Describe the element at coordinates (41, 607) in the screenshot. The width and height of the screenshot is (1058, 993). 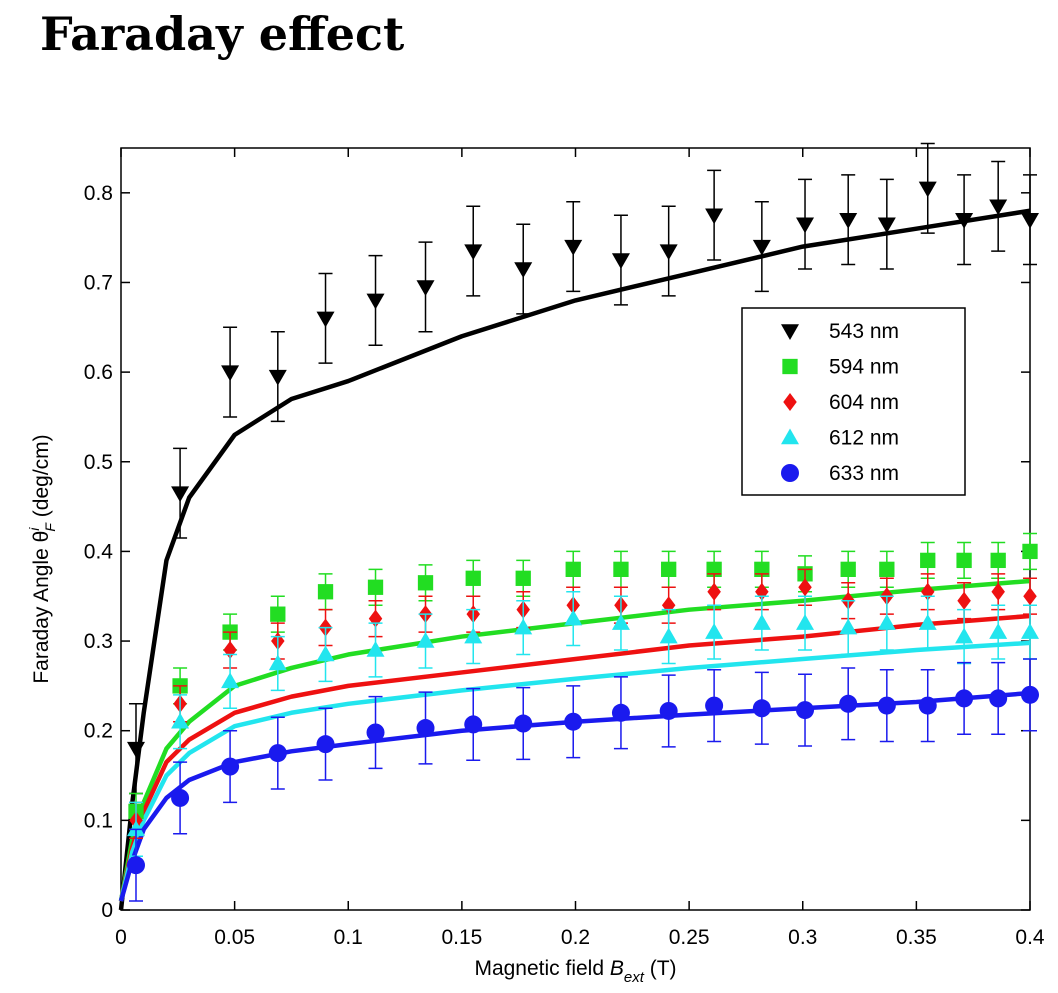
I see `y-label-text: Faraday Angle θ` at that location.